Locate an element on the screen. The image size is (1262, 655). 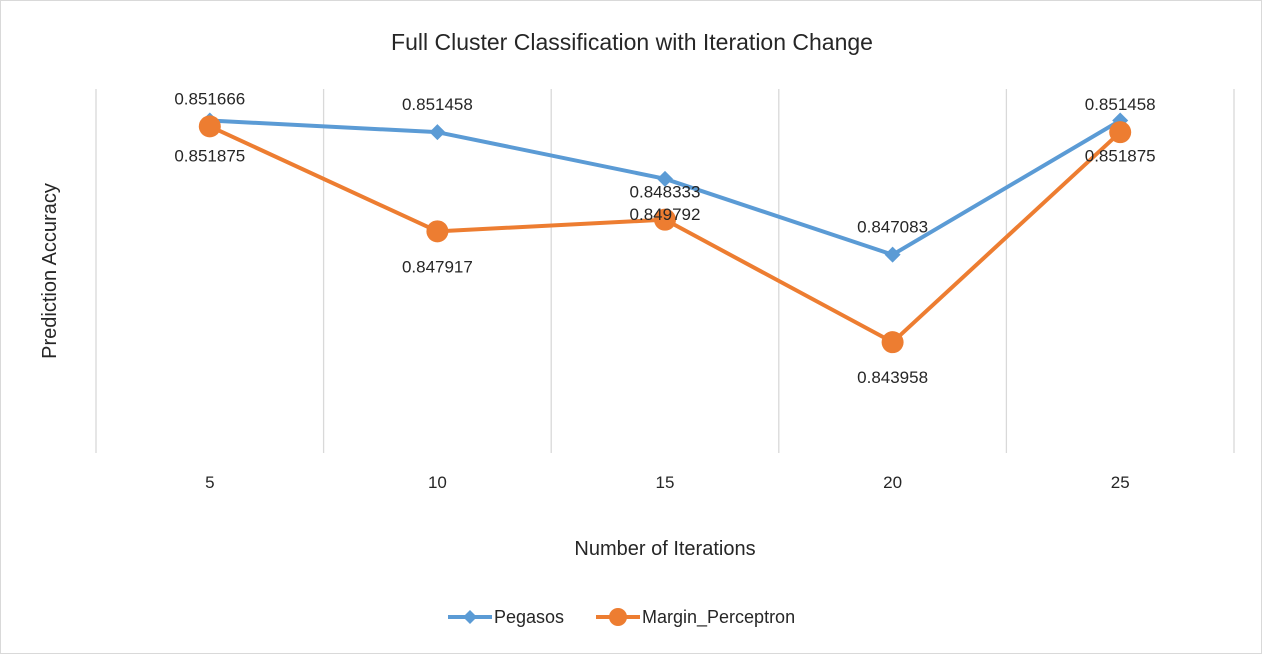
legend-diamond-marker is located at coordinates (470, 617).